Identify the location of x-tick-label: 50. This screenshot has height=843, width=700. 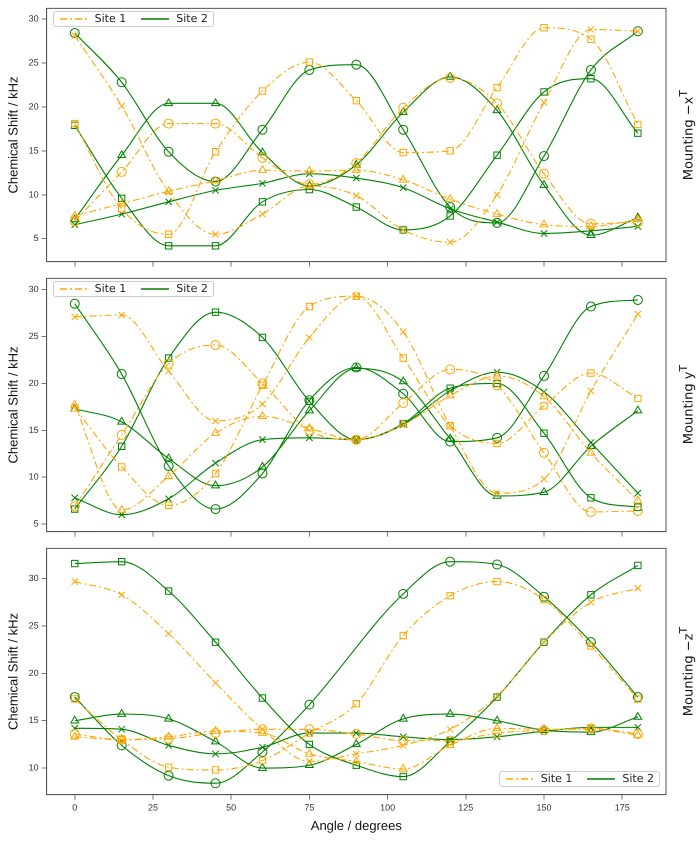
(231, 807).